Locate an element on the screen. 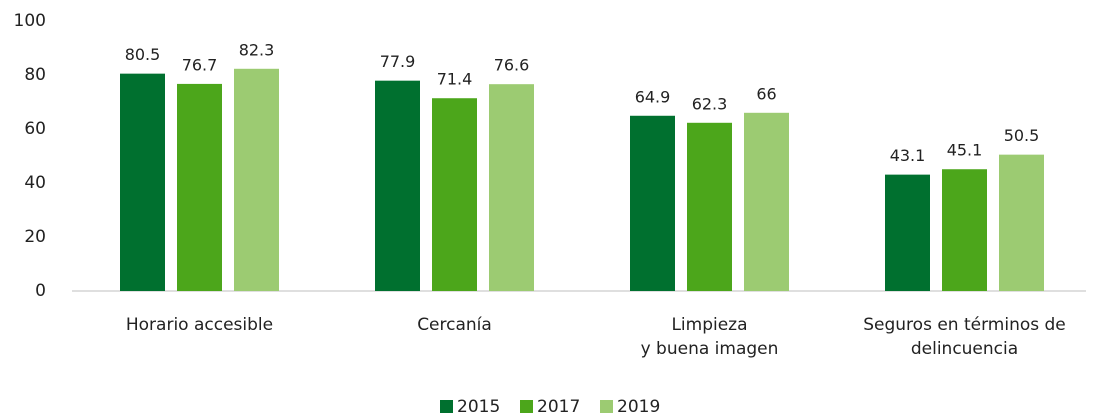  value-label: 80.5 is located at coordinates (143, 54).